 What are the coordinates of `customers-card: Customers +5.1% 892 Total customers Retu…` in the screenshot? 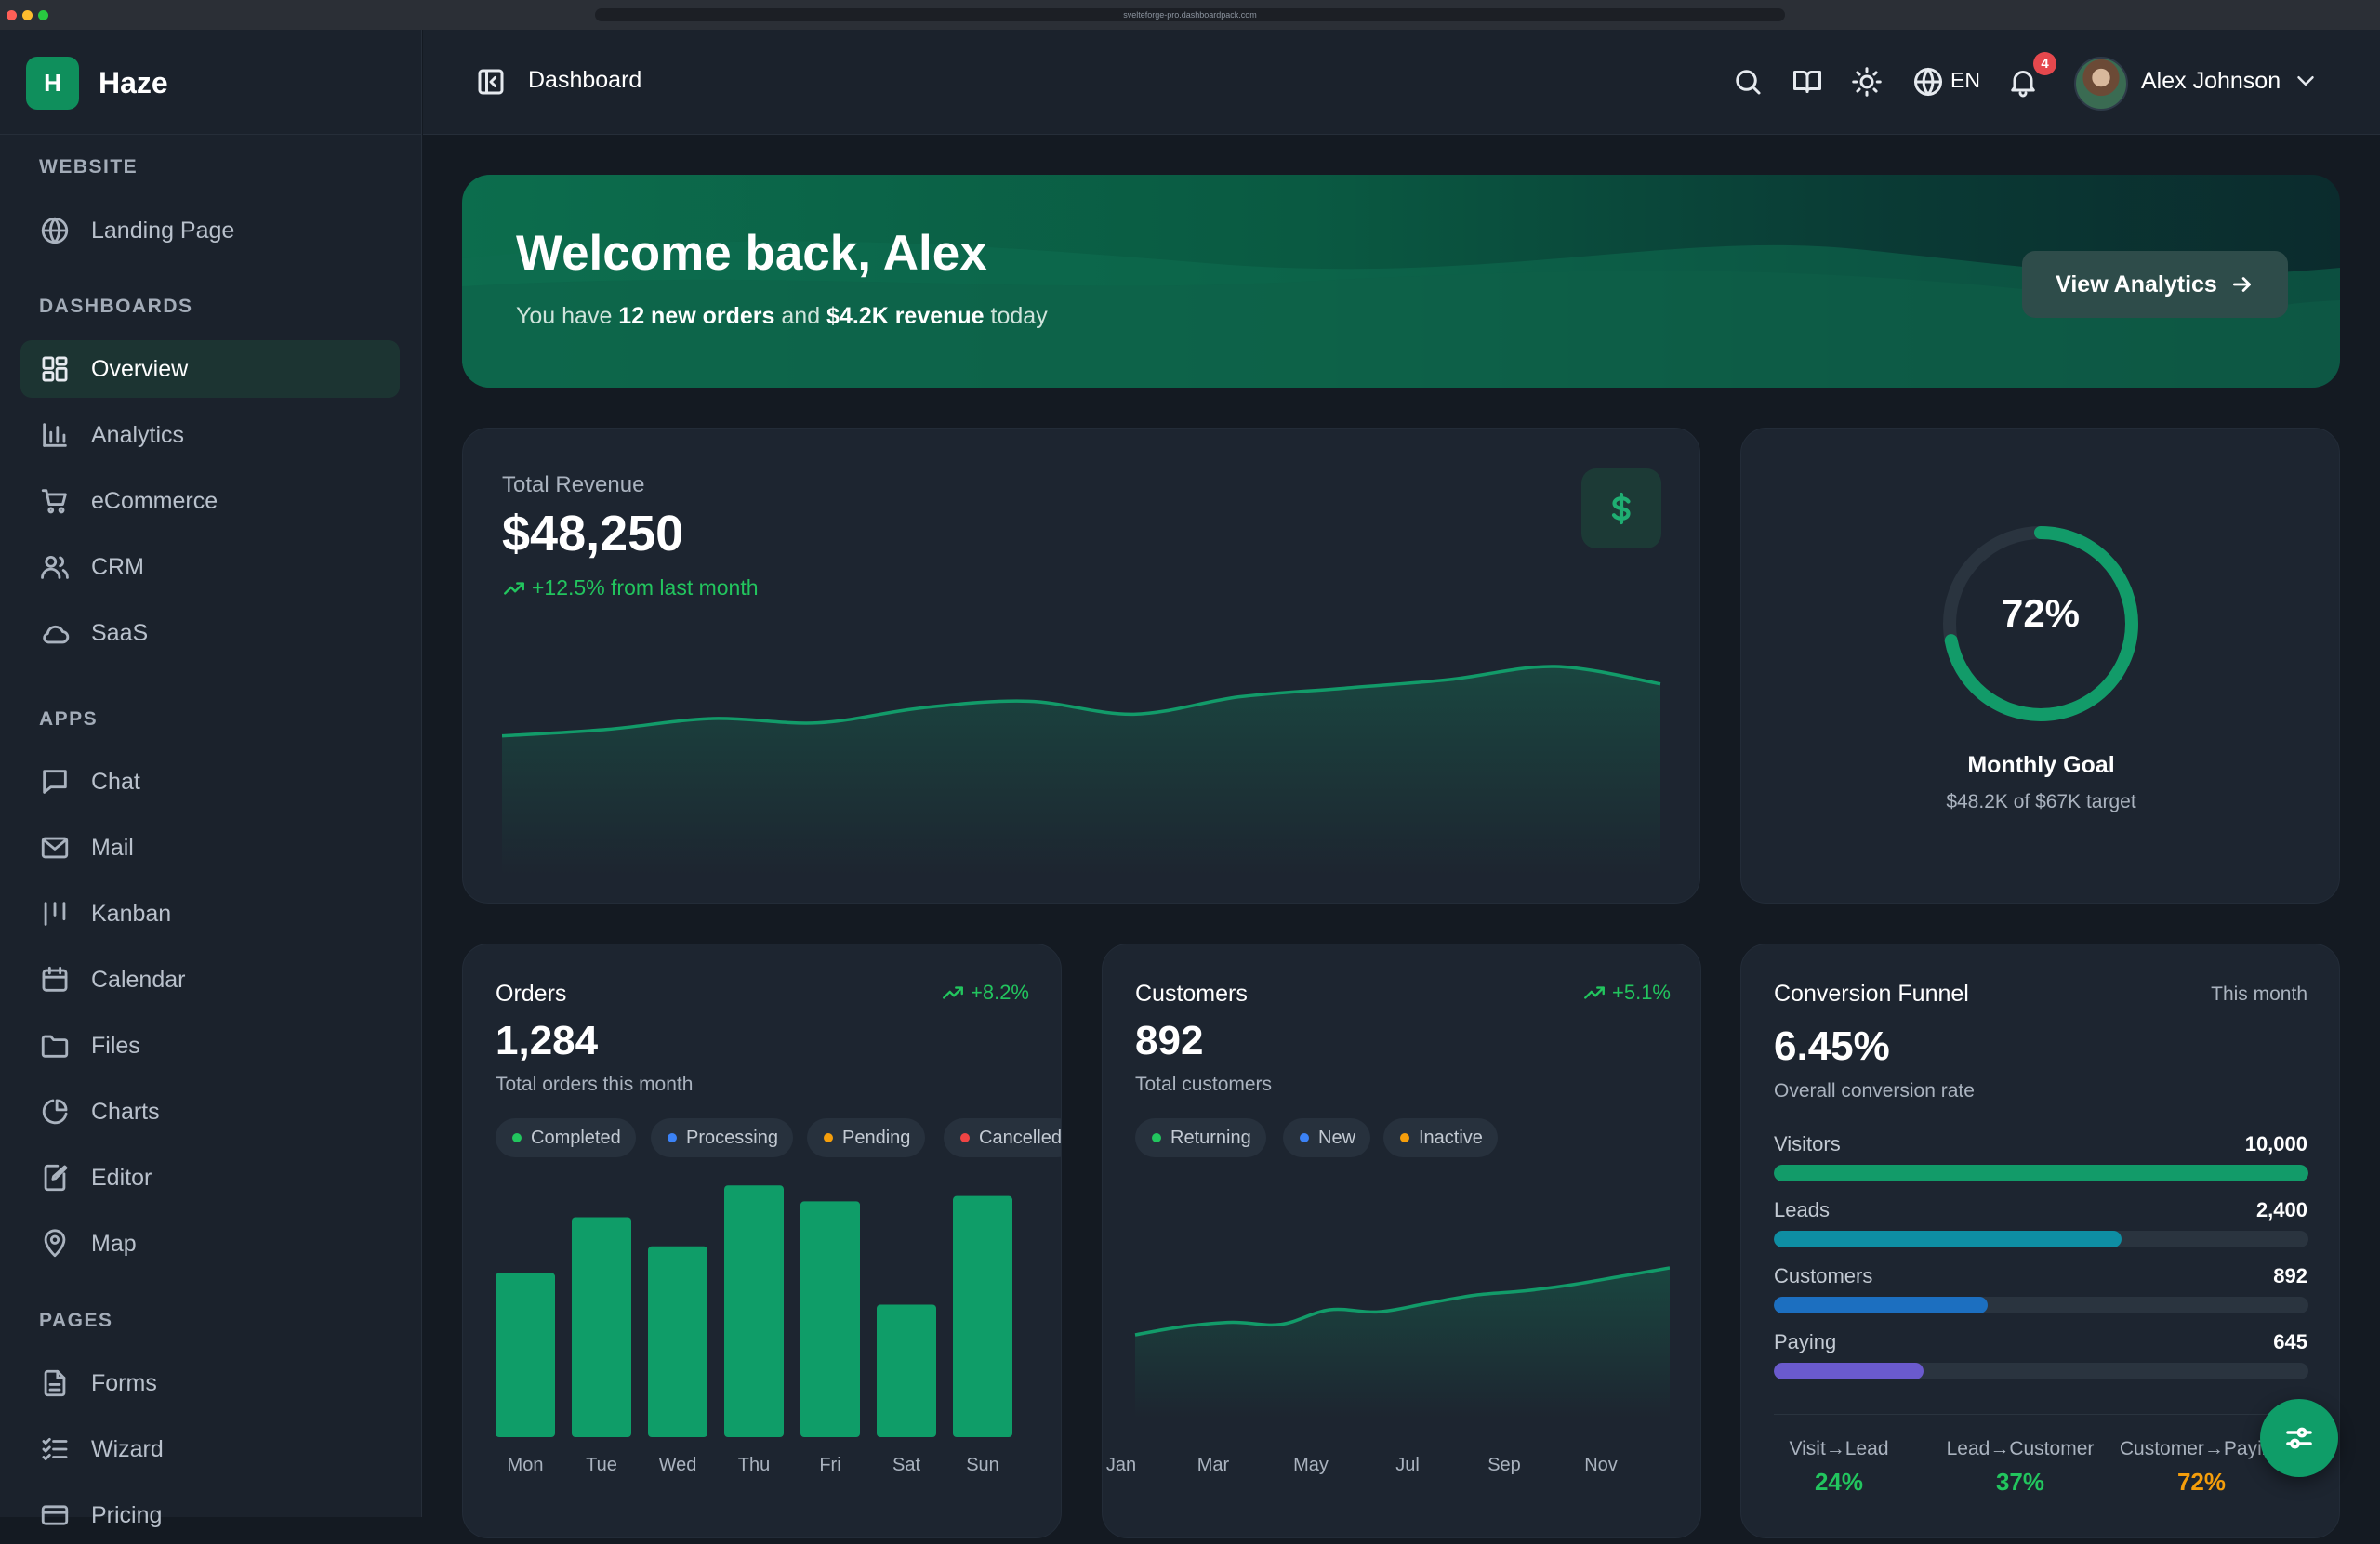 It's located at (1401, 1241).